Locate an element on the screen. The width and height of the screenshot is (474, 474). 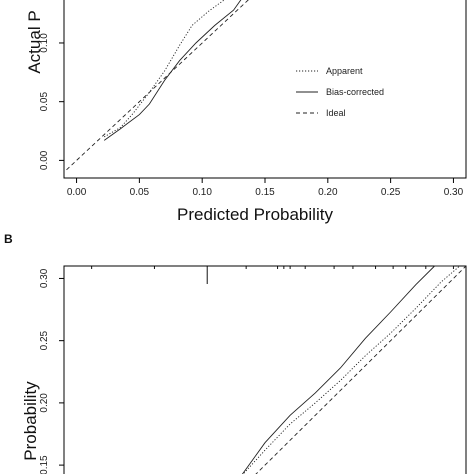
panel-a-legend: Apparent Bias-corrected Ideal is located at coordinates (340, 92).